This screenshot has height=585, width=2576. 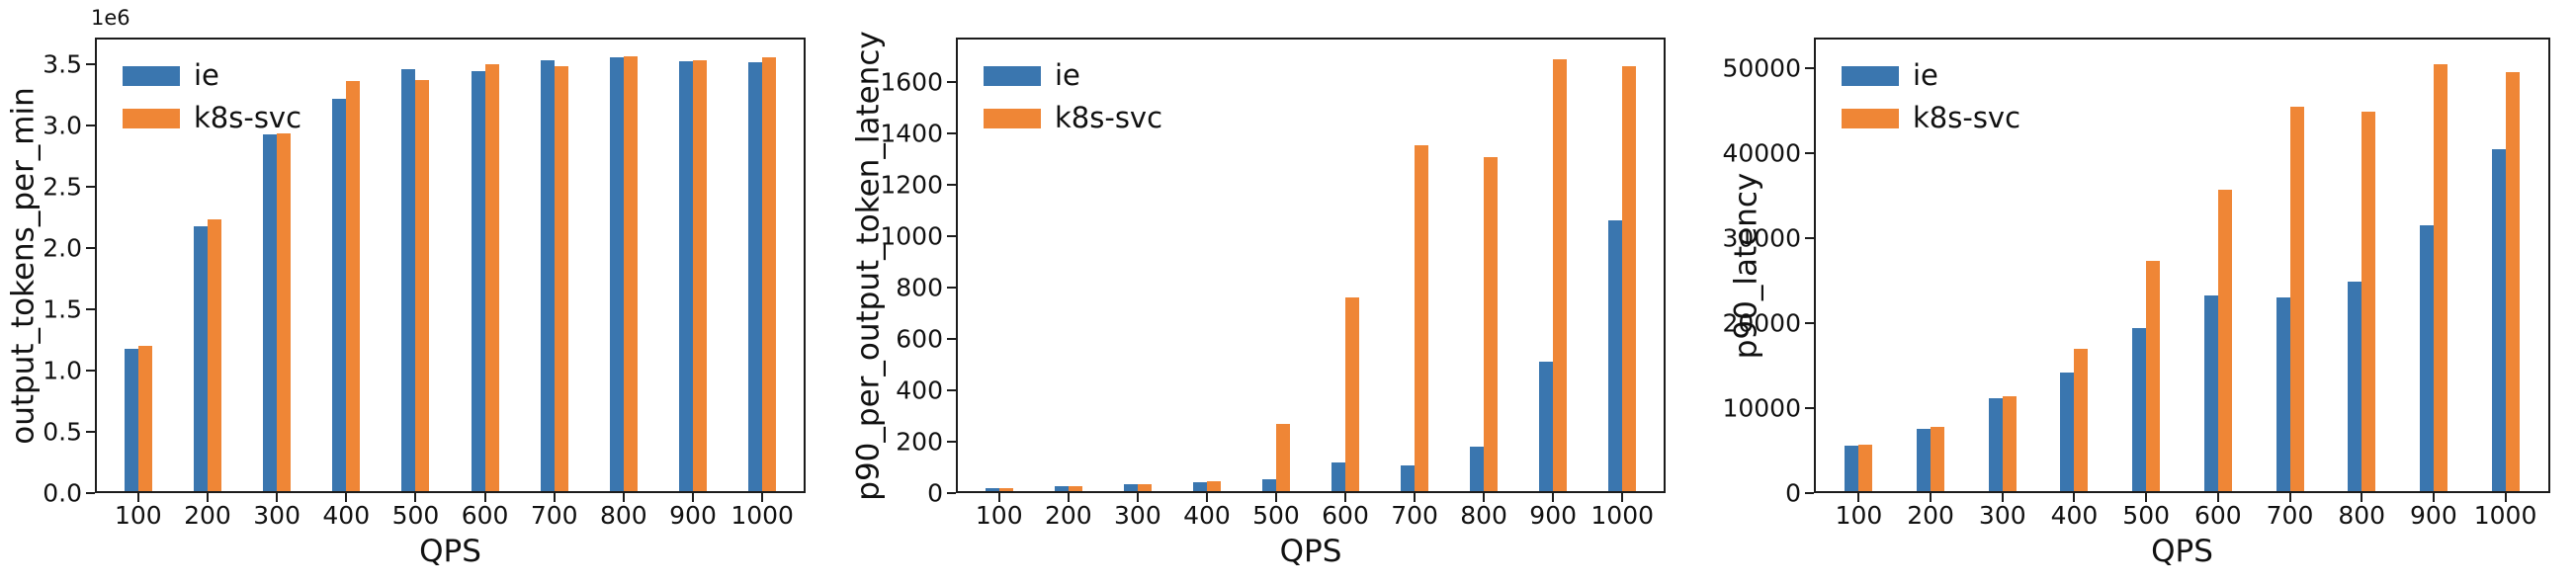 I want to click on y-tick-label: 3.0, so click(x=62, y=125).